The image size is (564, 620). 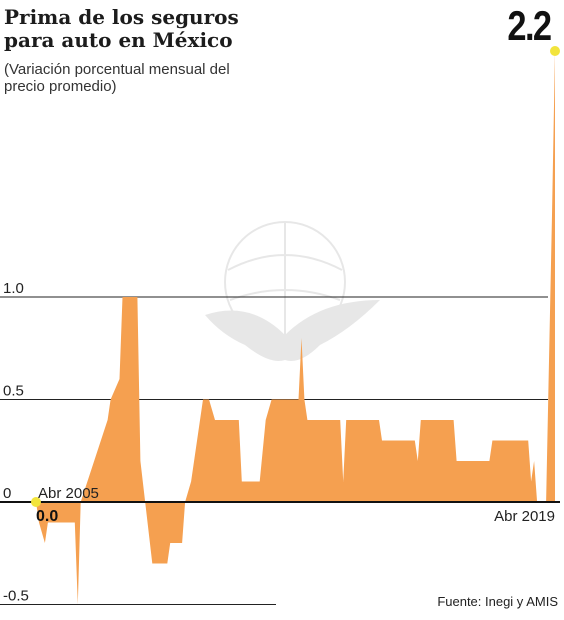 What do you see at coordinates (7, 493) in the screenshot?
I see `y-tick-label: 0` at bounding box center [7, 493].